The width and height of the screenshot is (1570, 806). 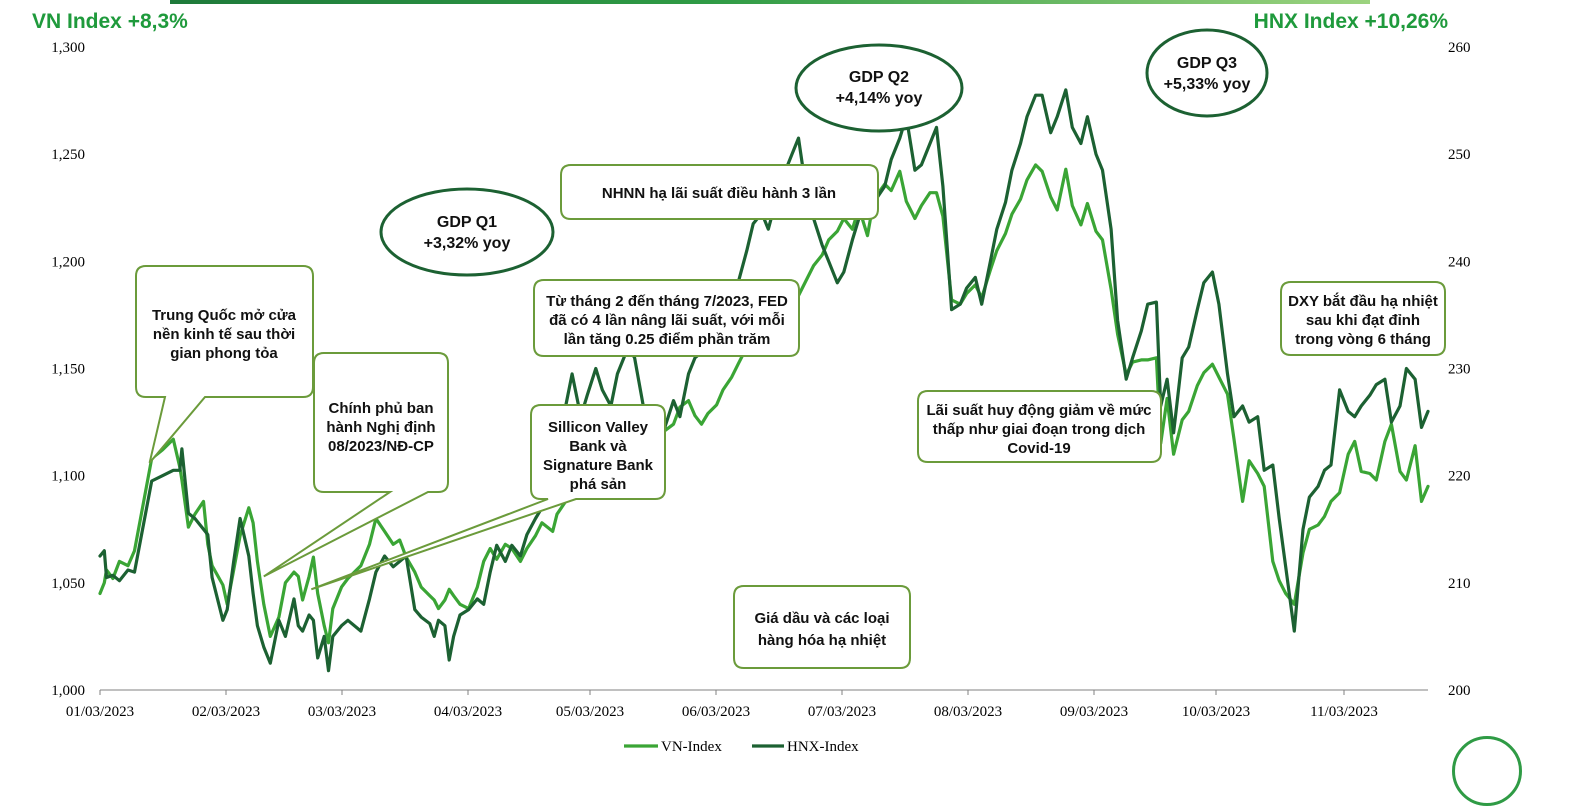 What do you see at coordinates (68, 48) in the screenshot?
I see `y-left-tick-label: 1,300` at bounding box center [68, 48].